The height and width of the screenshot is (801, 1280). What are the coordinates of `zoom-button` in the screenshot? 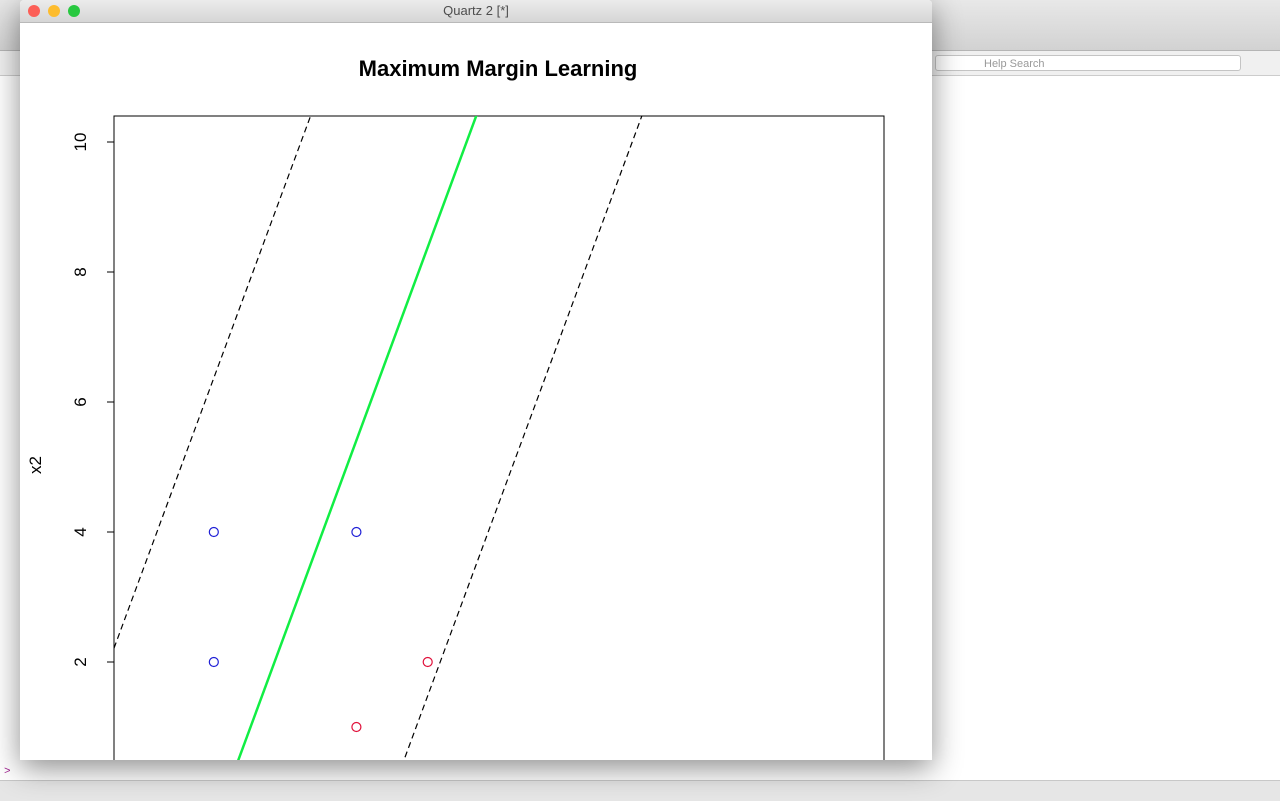 It's located at (74, 11).